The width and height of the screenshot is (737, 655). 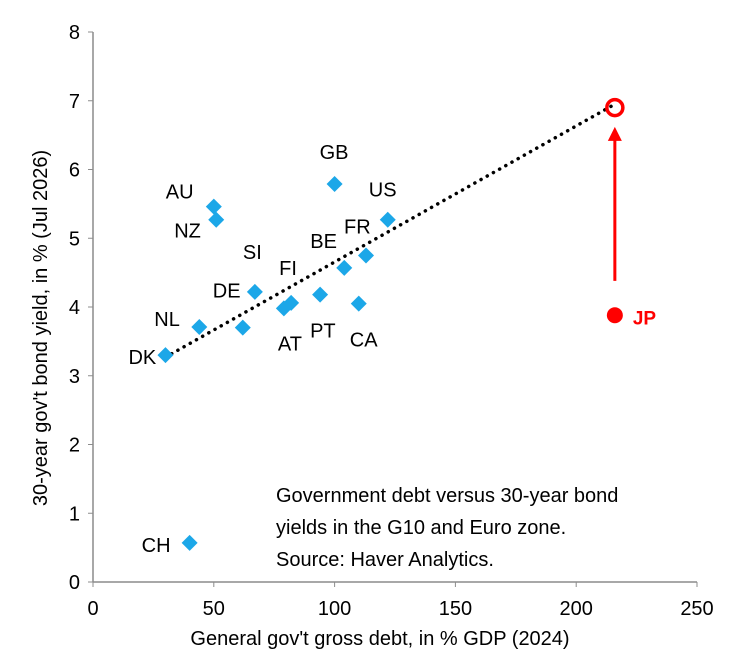 I want to click on point-label-gb: GB, so click(x=334, y=153).